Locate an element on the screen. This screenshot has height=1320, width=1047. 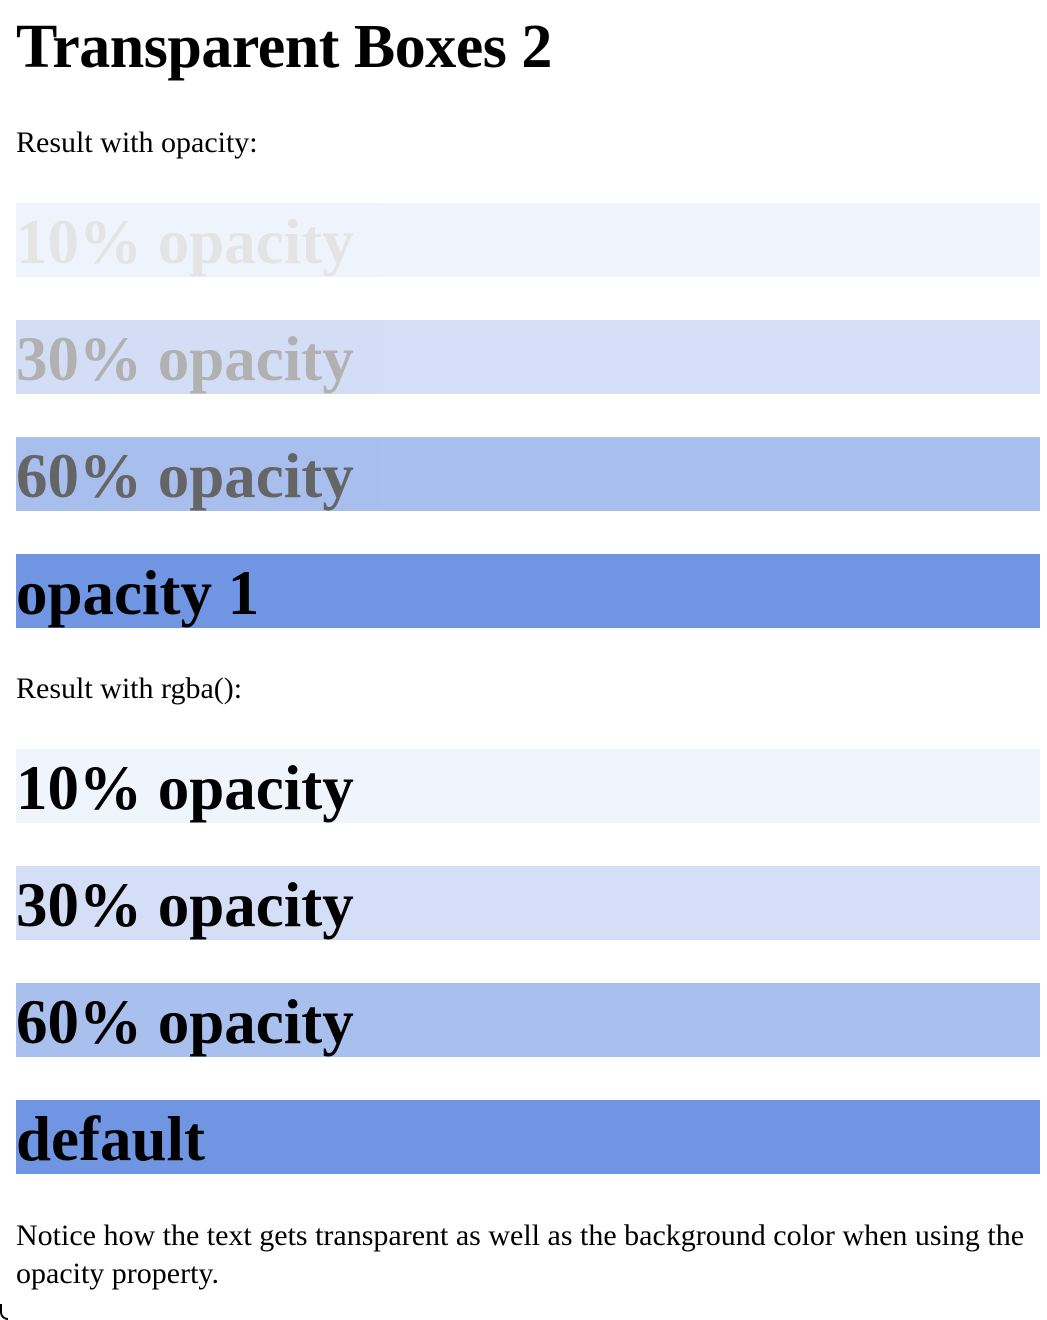
opacity-section-label: Result with opacity: is located at coordinates (137, 142).